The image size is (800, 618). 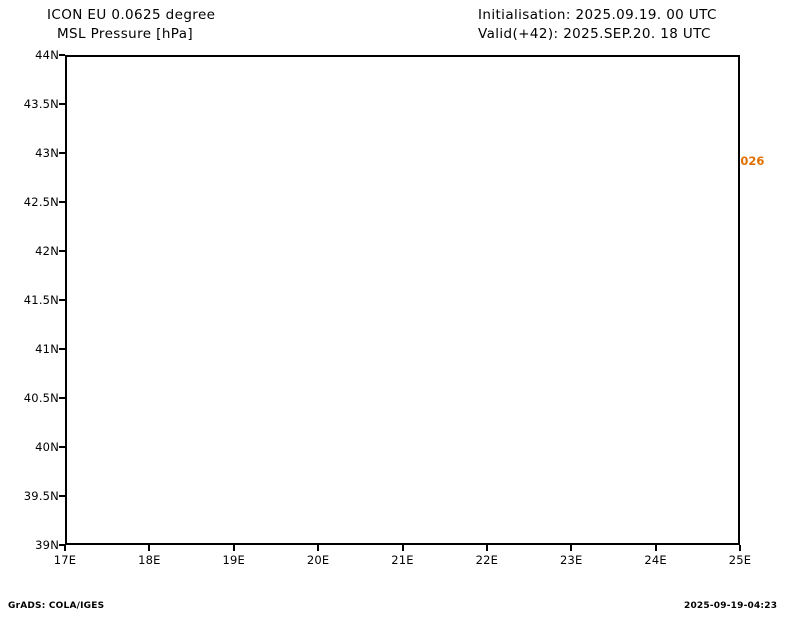 I want to click on field-title: MSL Pressure [hPa], so click(x=125, y=34).